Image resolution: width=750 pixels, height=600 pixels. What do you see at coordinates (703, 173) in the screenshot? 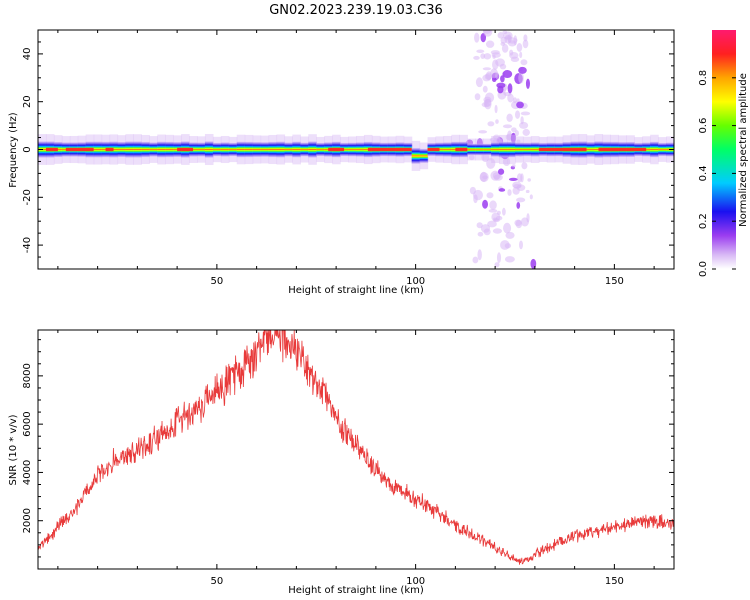
I see `colorbar-tick-label: 0.4` at bounding box center [703, 173].